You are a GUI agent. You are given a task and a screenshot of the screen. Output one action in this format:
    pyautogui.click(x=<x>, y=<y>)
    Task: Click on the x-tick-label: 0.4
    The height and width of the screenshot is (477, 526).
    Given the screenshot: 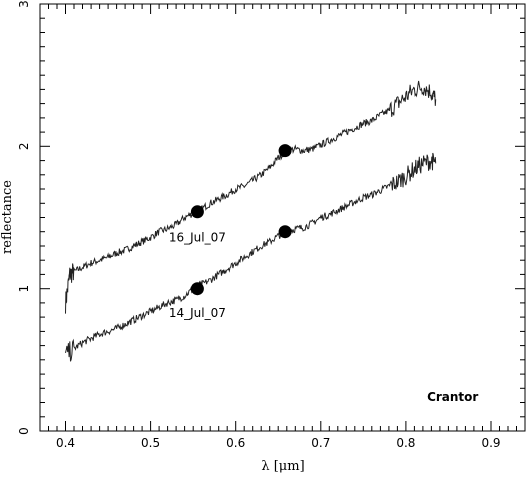 What is the action you would take?
    pyautogui.click(x=65, y=443)
    